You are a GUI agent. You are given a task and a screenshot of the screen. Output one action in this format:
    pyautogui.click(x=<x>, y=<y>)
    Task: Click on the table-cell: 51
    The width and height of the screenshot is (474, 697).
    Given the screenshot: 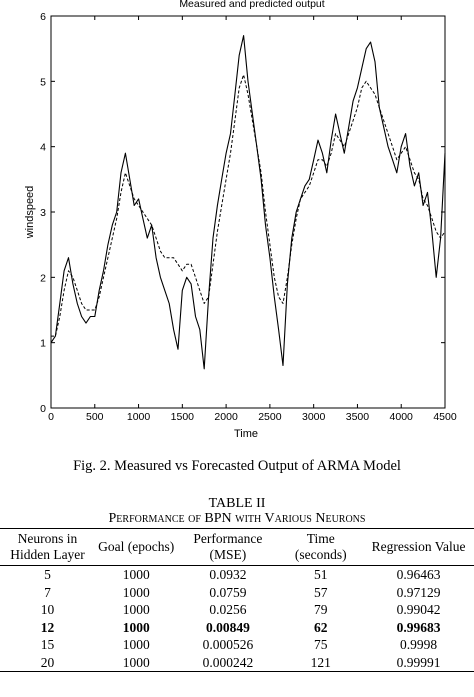 What is the action you would take?
    pyautogui.click(x=321, y=574)
    